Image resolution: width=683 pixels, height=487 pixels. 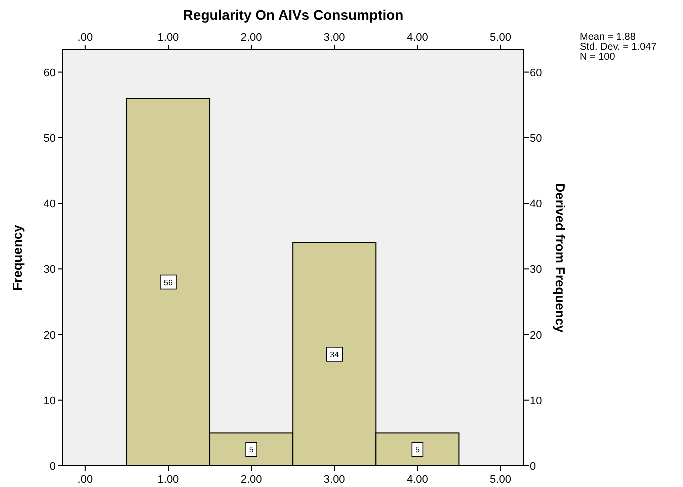 What do you see at coordinates (50, 73) in the screenshot?
I see `y-tick-label: 60` at bounding box center [50, 73].